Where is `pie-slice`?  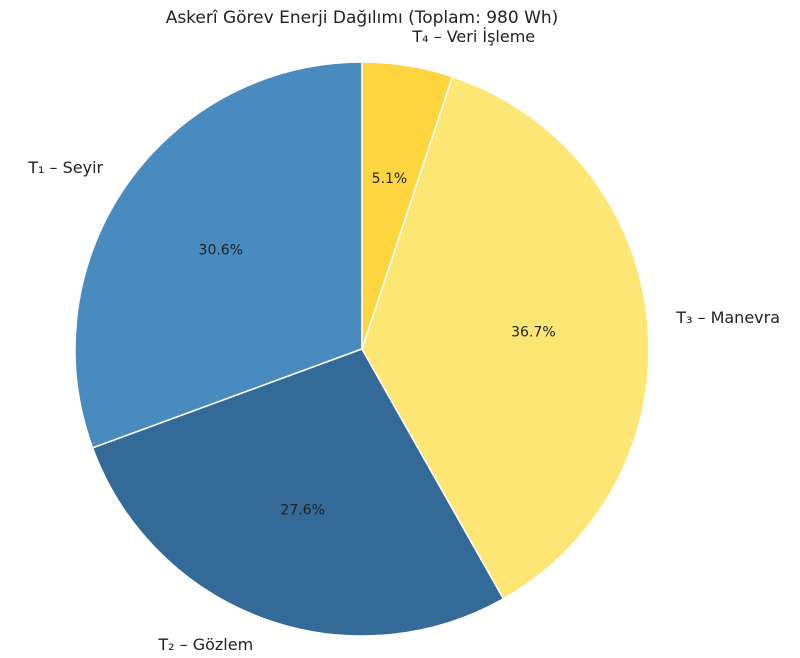
pie-slice is located at coordinates (407, 205).